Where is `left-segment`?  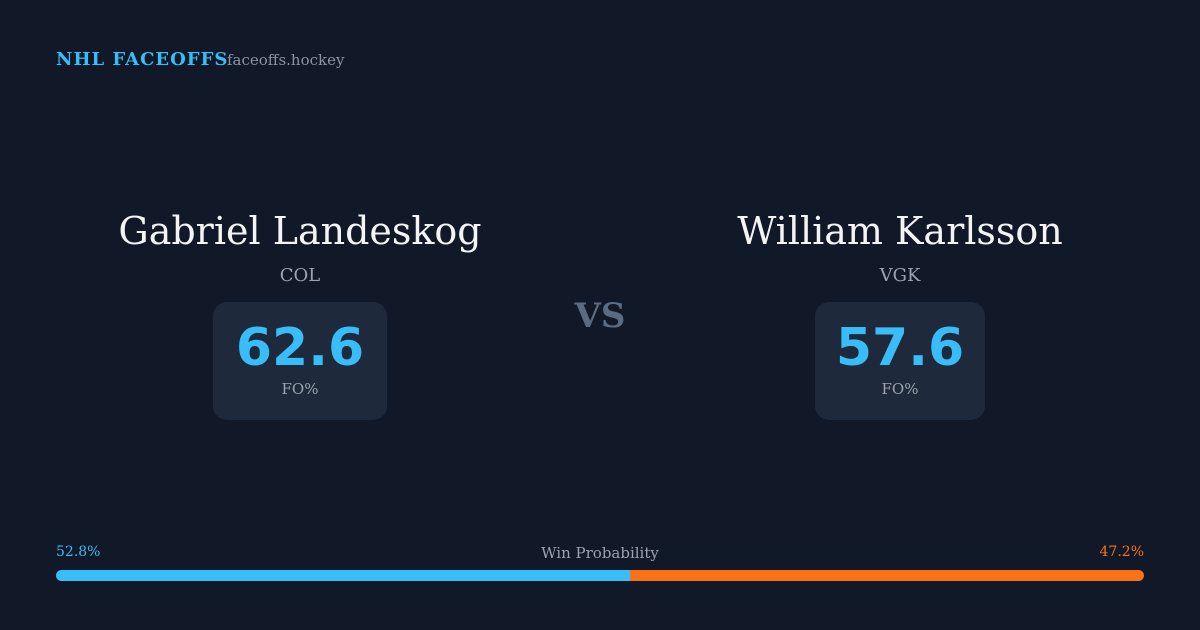 left-segment is located at coordinates (343, 575).